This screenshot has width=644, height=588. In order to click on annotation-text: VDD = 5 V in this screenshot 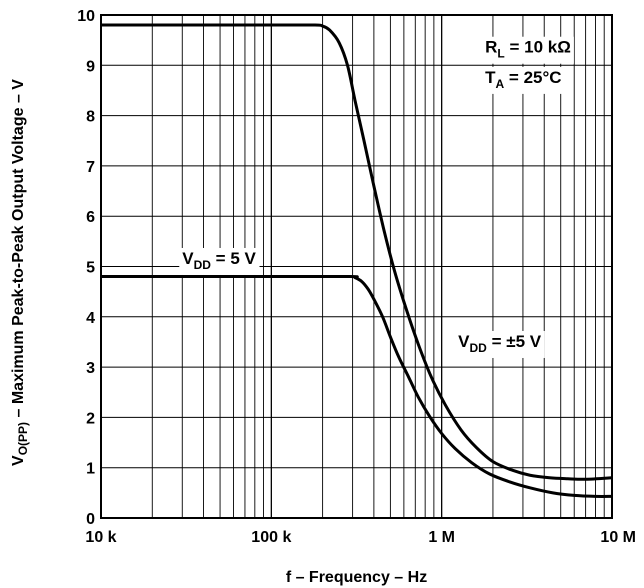, I will do `click(219, 260)`.